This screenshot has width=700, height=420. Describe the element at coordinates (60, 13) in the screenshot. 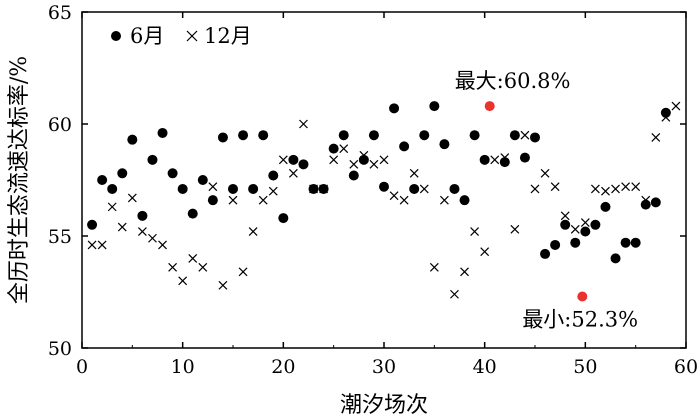

I see `y-tick-label: 65` at that location.